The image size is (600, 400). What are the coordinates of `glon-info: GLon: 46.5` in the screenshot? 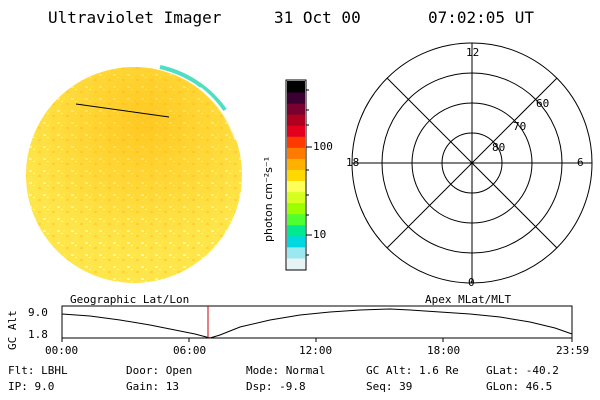 It's located at (519, 386).